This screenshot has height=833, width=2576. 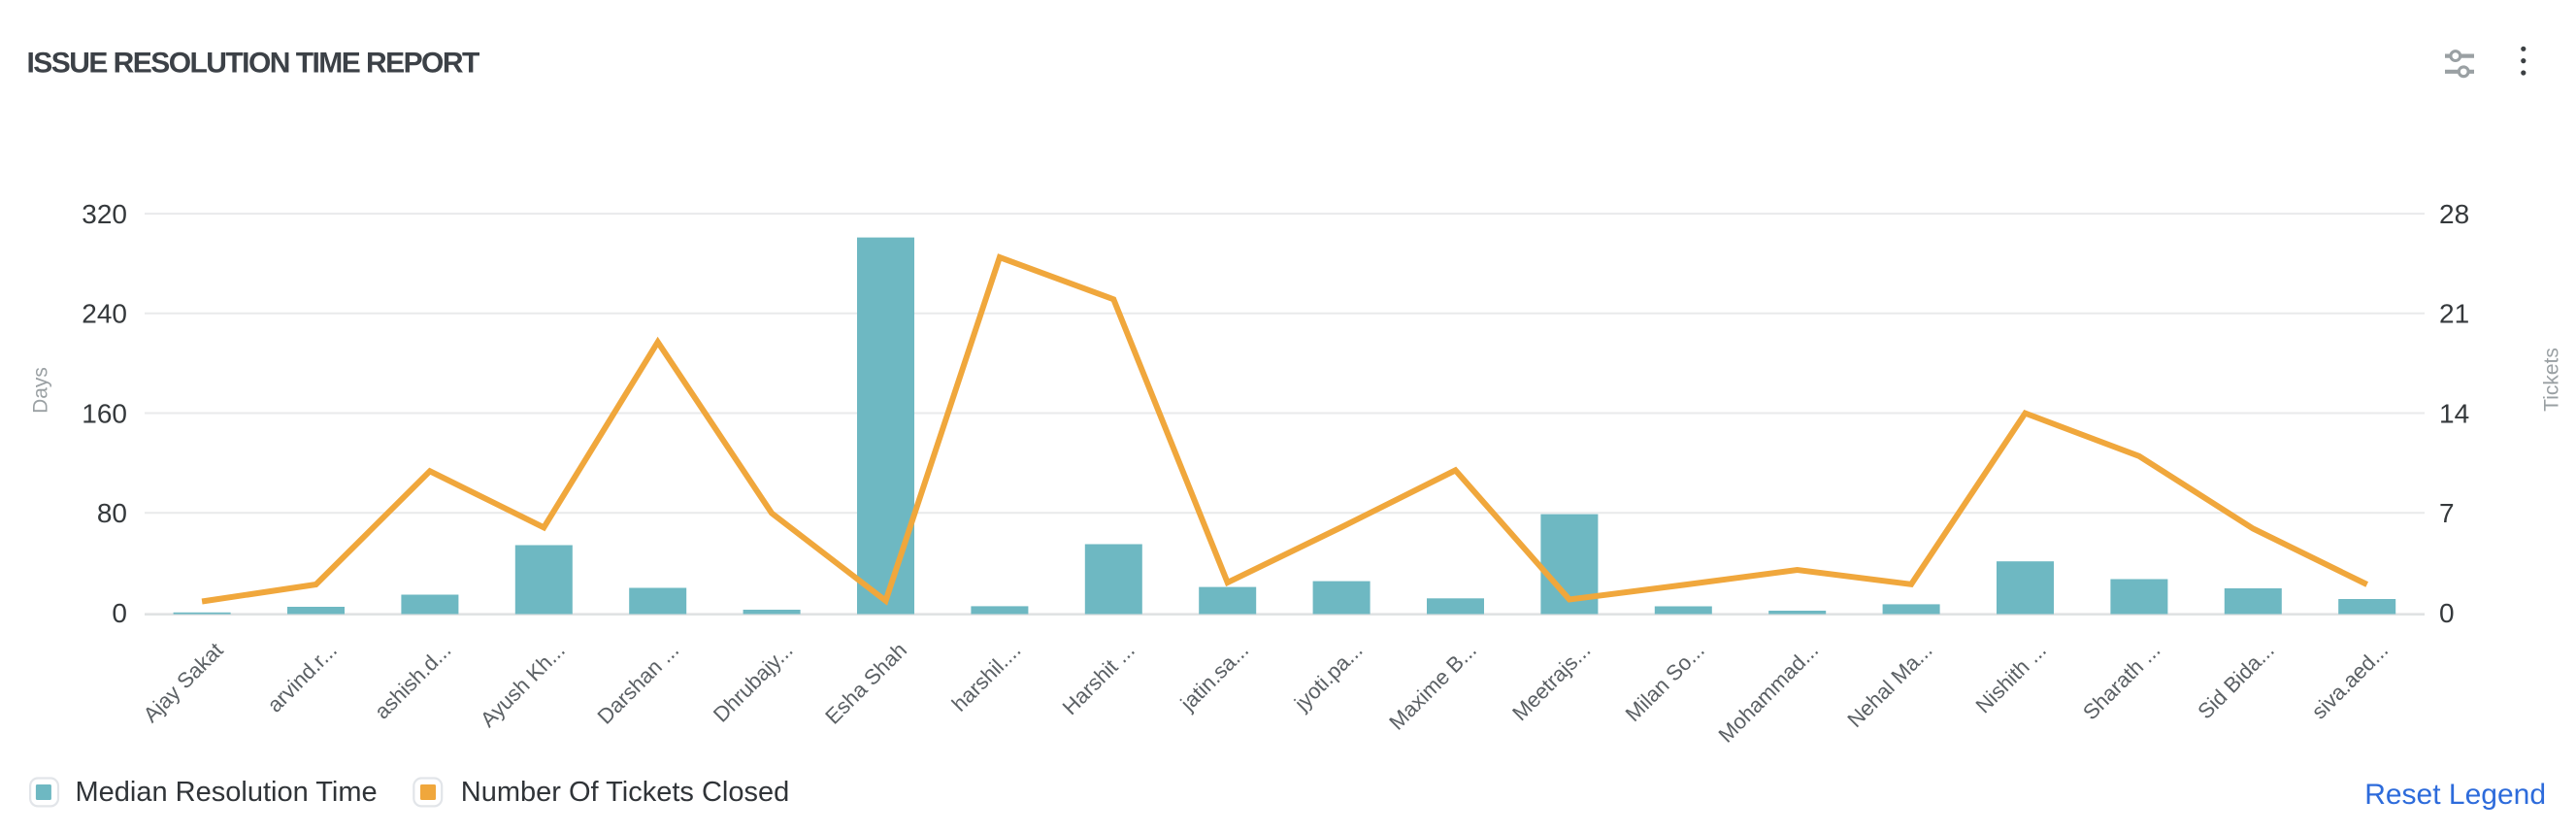 I want to click on svg-text: 21, so click(x=2454, y=314).